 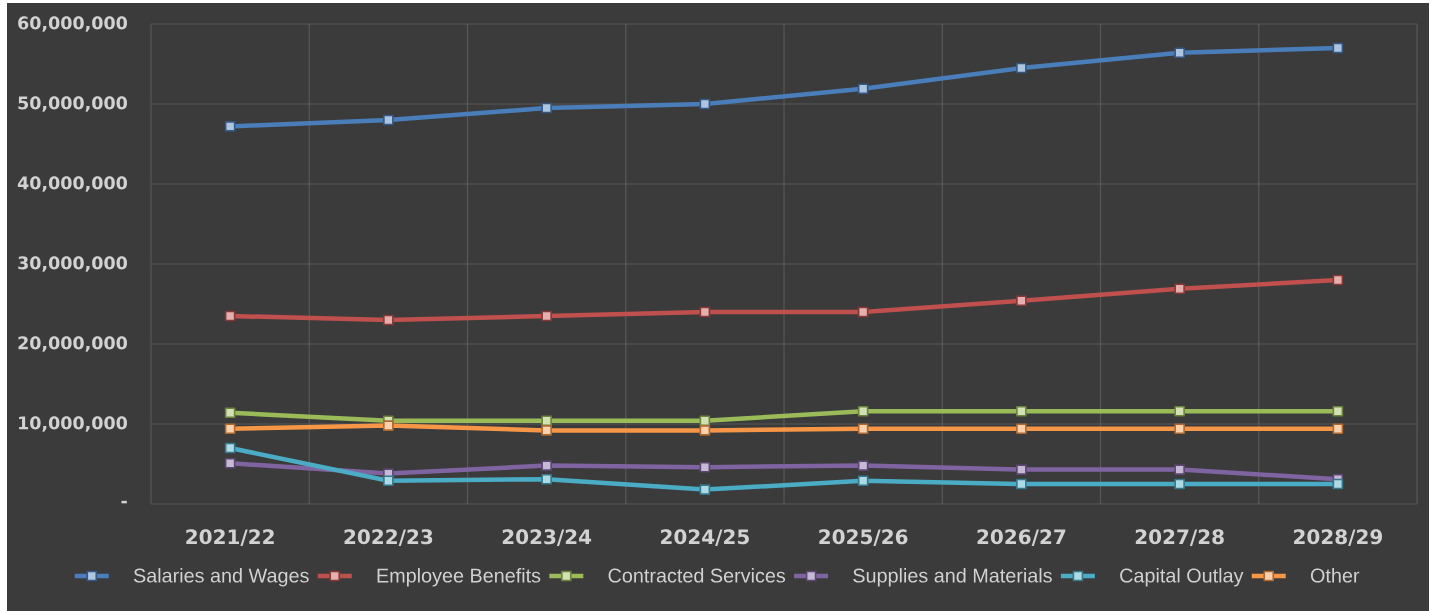 I want to click on y-tick-label: 40,000,000, so click(x=72, y=184).